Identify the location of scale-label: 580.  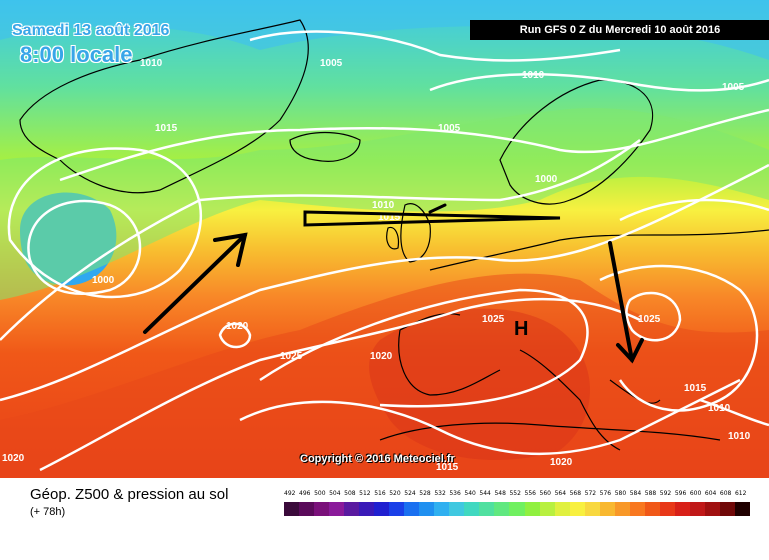
(620, 493).